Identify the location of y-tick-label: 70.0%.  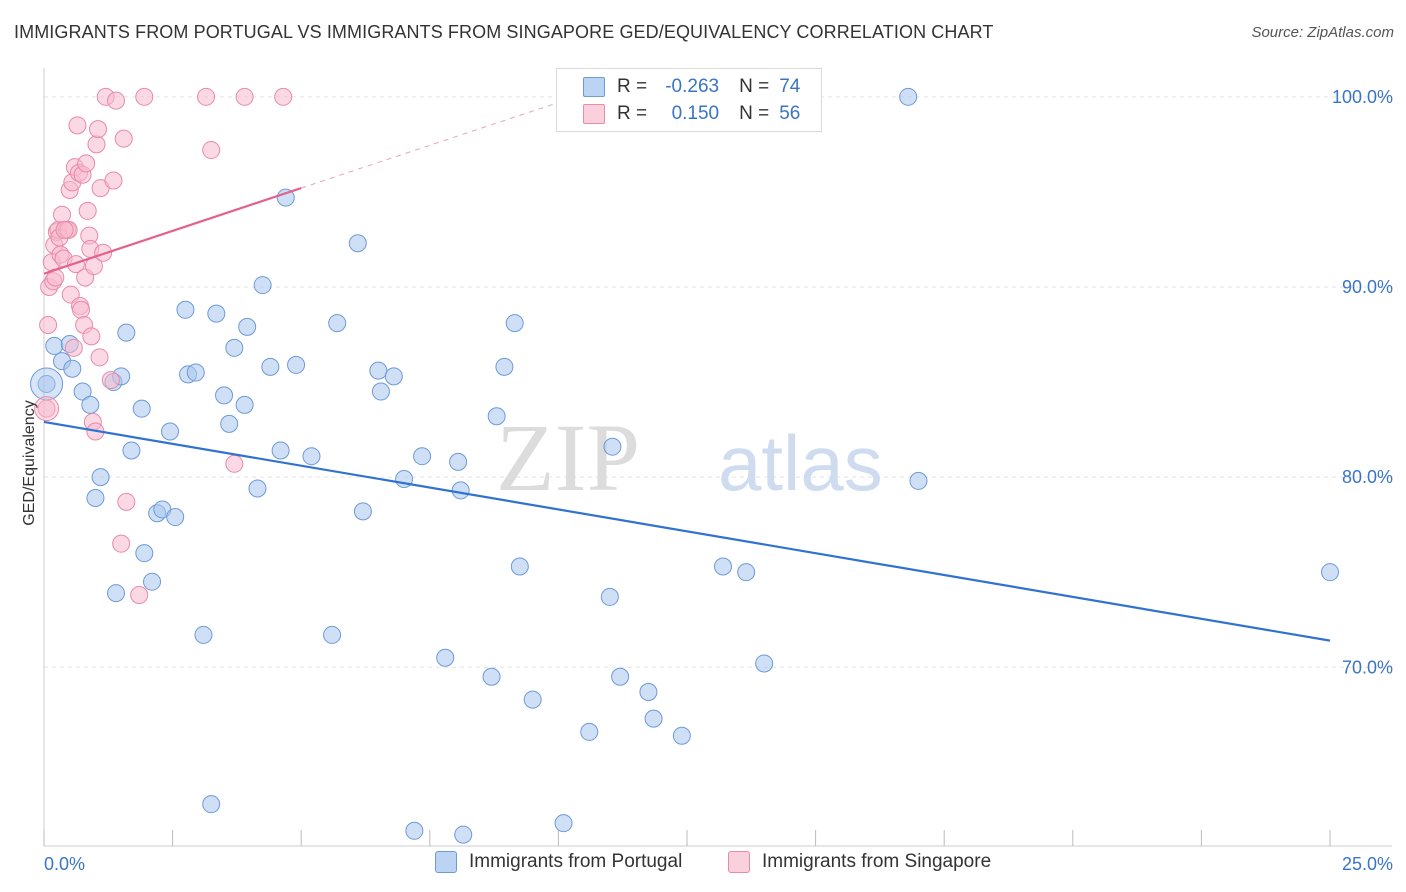
(1367, 667).